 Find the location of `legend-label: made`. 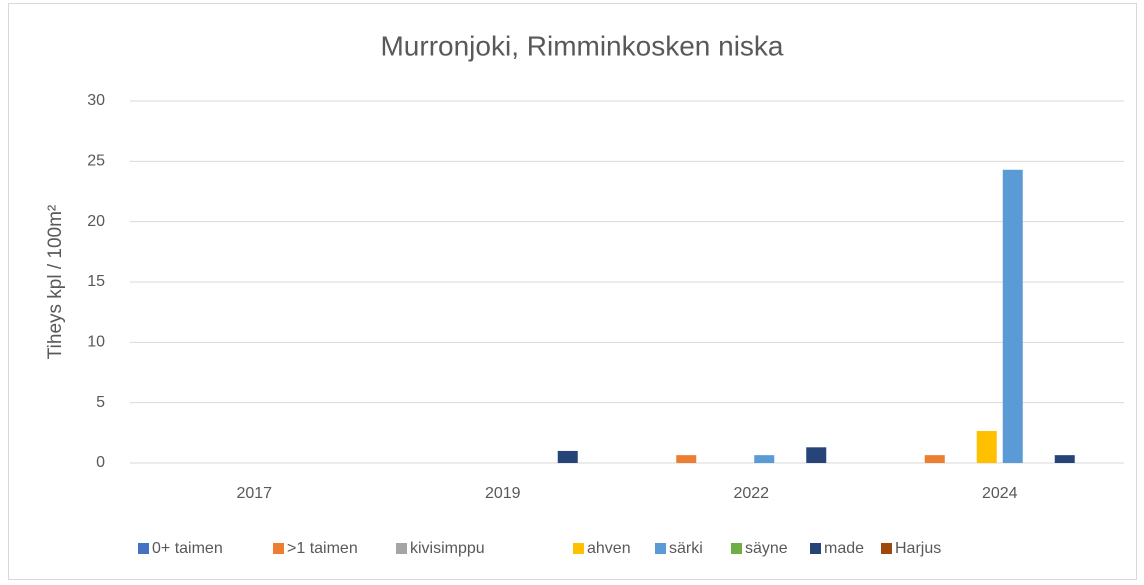

legend-label: made is located at coordinates (844, 548).